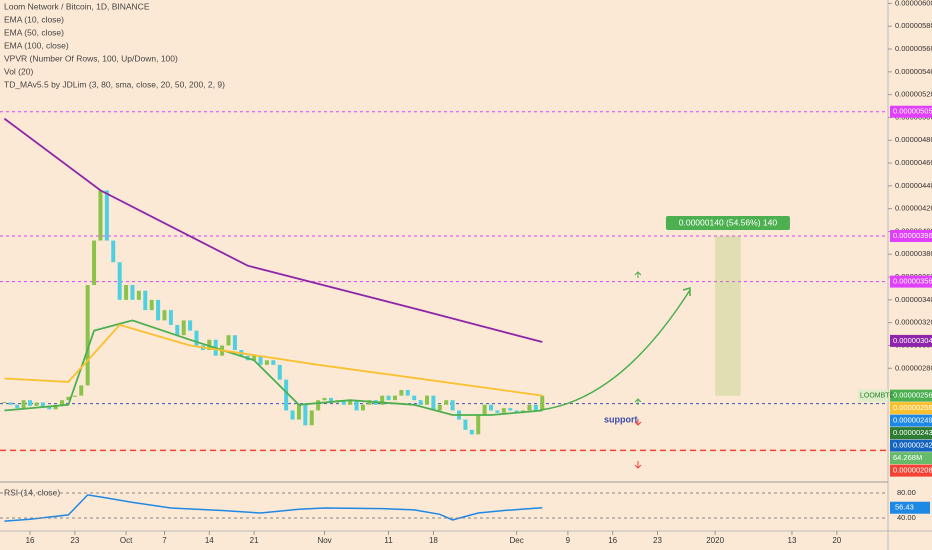  Describe the element at coordinates (913, 162) in the screenshot. I see `y-tick-label: 0.00000460` at that location.